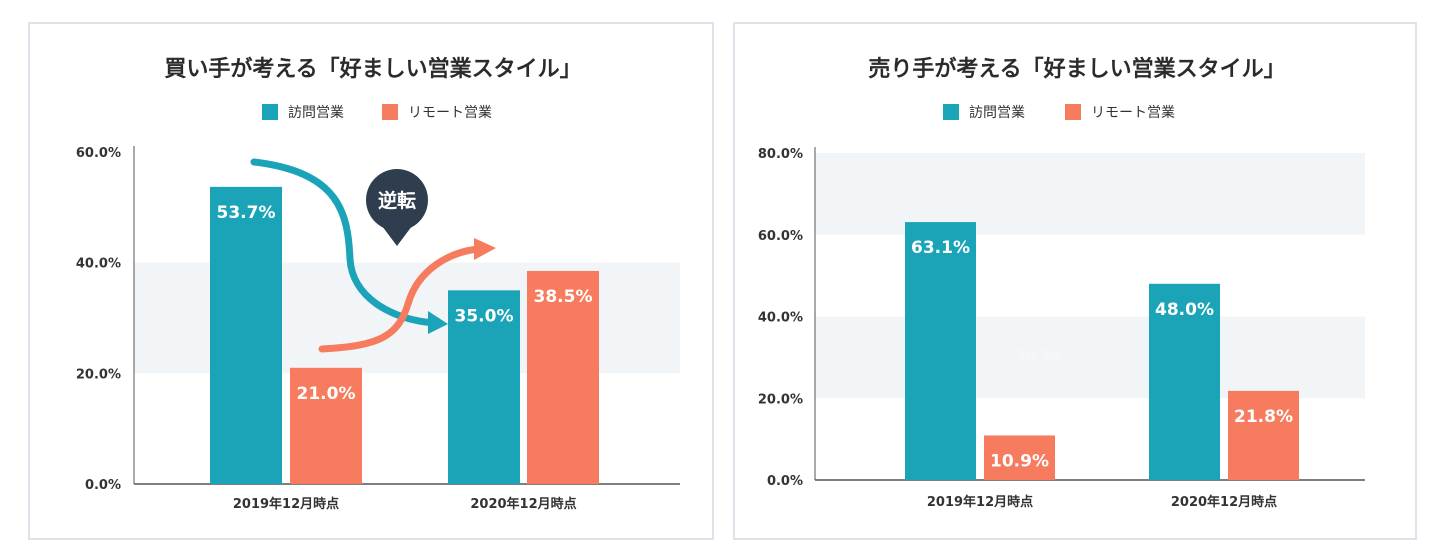 The width and height of the screenshot is (1446, 558). I want to click on bar-value-label: 63.1%, so click(940, 248).